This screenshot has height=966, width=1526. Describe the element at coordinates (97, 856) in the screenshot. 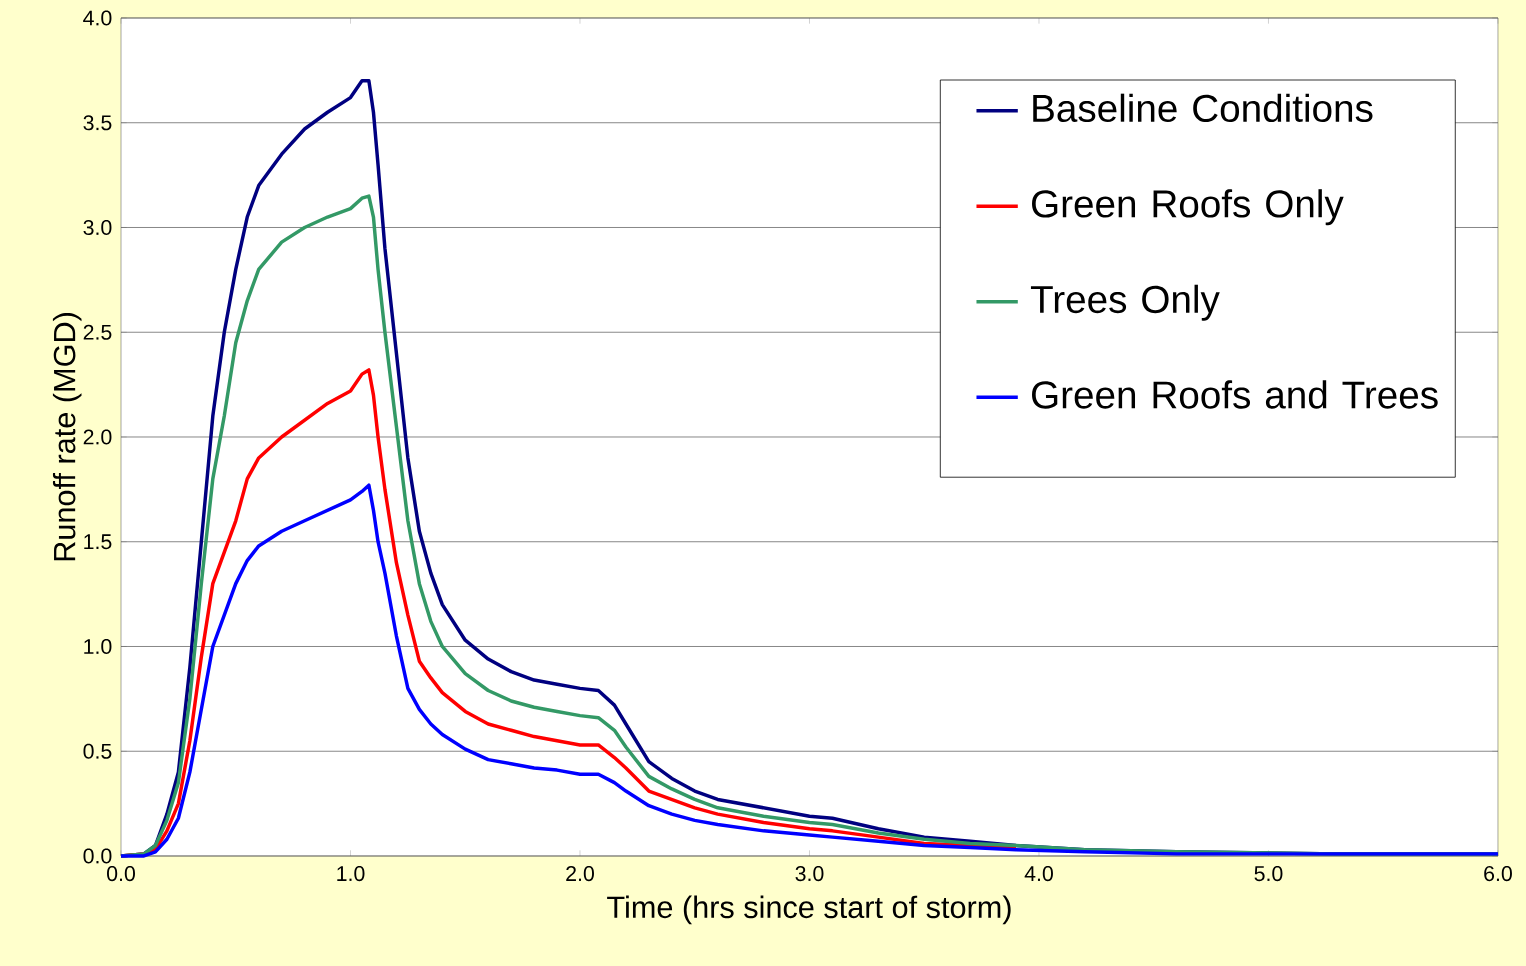

I see `y-tick-label: 0.0` at that location.